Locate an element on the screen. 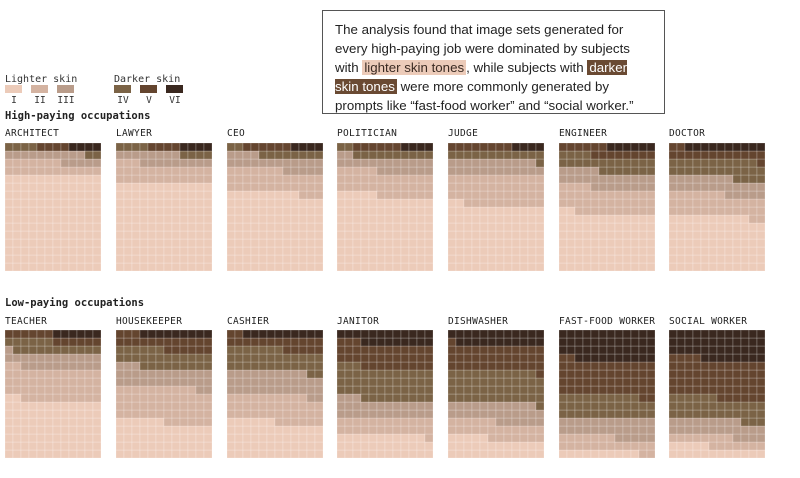 This screenshot has height=478, width=800. waffle-cell-doctor-iv is located at coordinates (681, 163).